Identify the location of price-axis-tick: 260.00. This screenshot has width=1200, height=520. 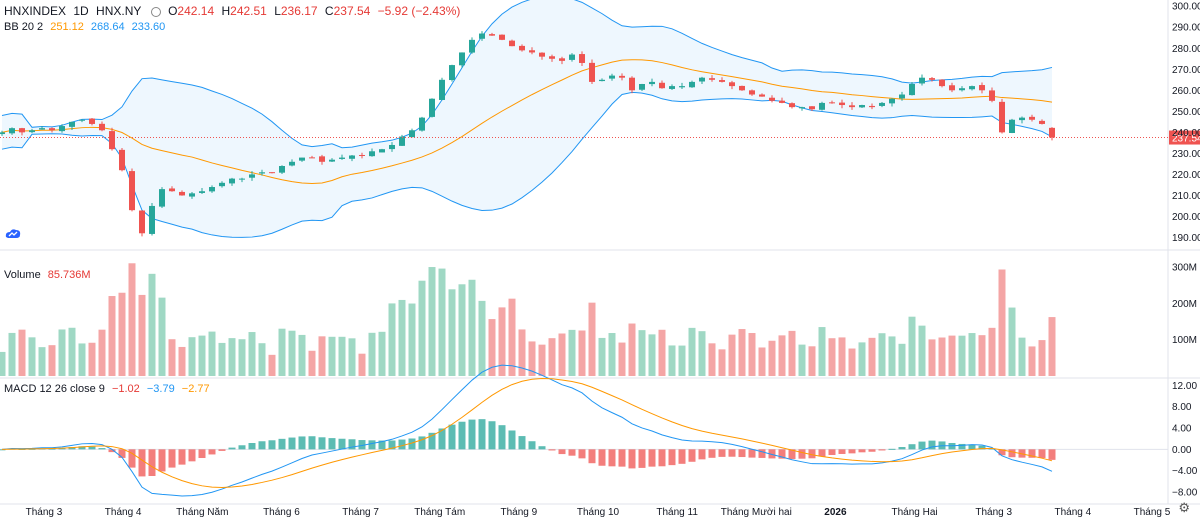
(1186, 91).